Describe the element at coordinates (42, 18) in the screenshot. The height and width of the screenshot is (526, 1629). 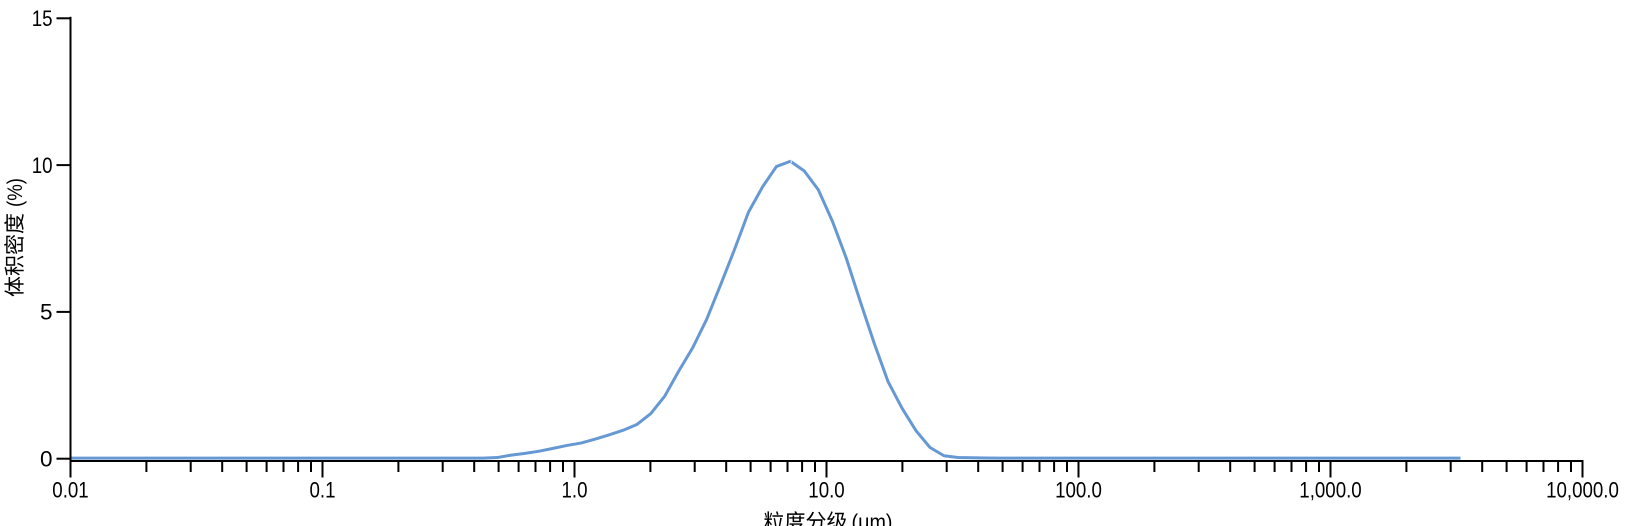
I see `svg-text: 15` at that location.